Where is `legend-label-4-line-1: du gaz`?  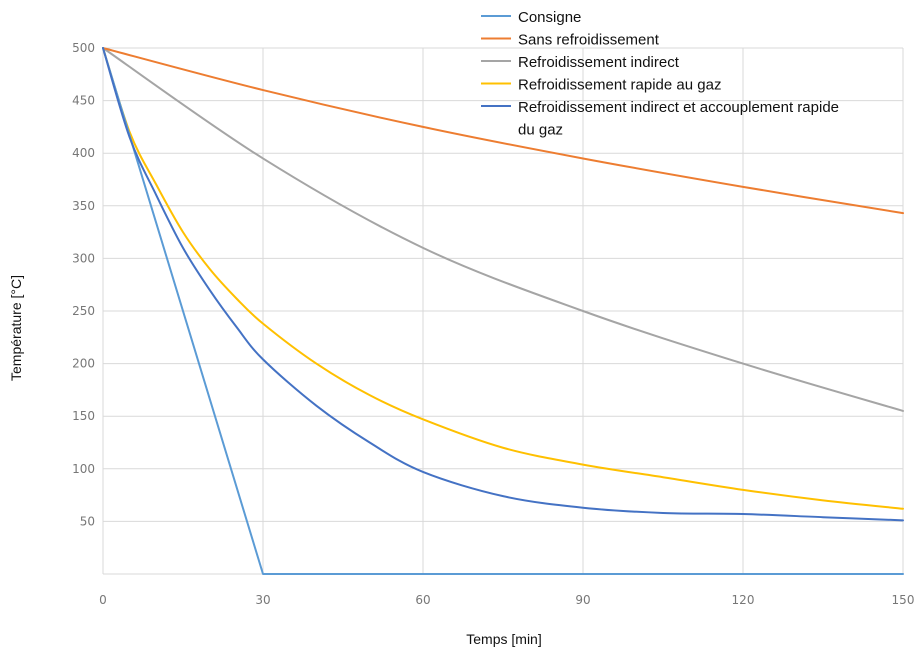 legend-label-4-line-1: du gaz is located at coordinates (540, 130).